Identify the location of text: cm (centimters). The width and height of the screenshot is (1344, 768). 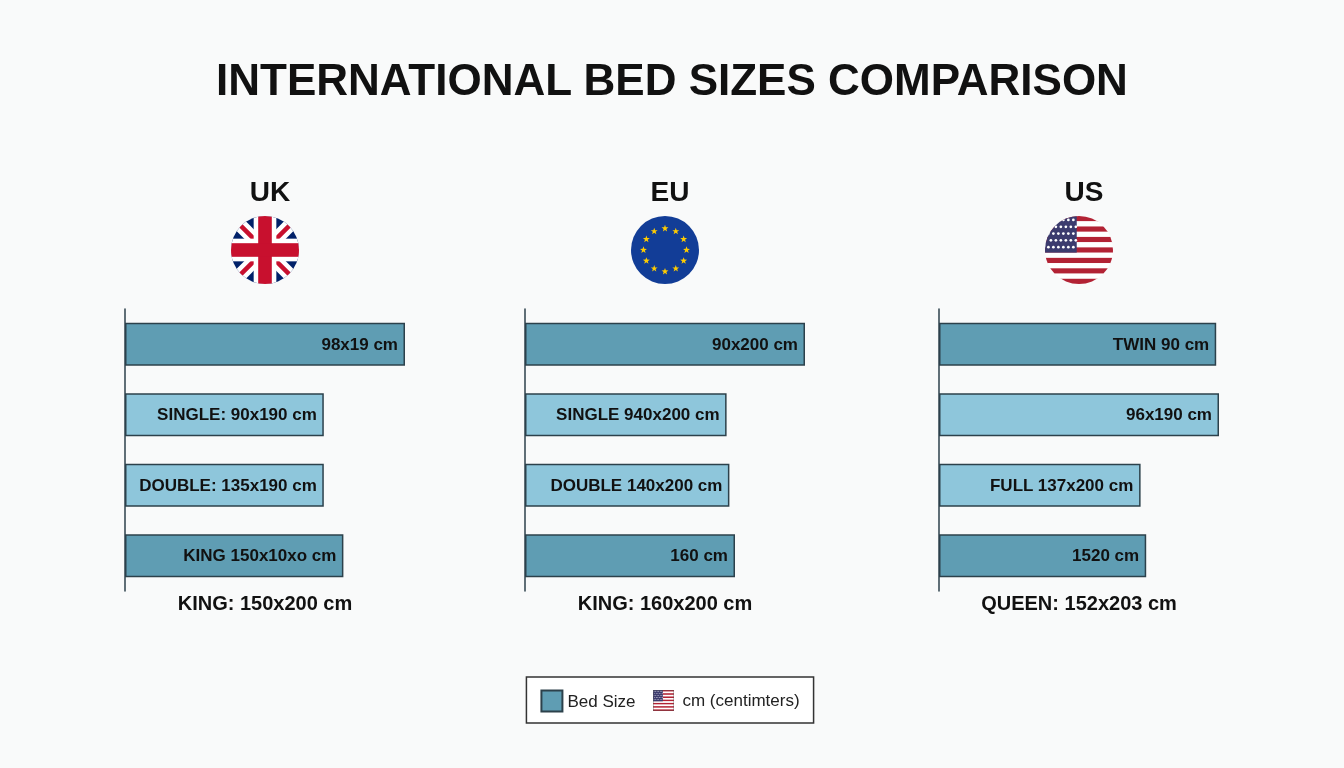
(741, 700).